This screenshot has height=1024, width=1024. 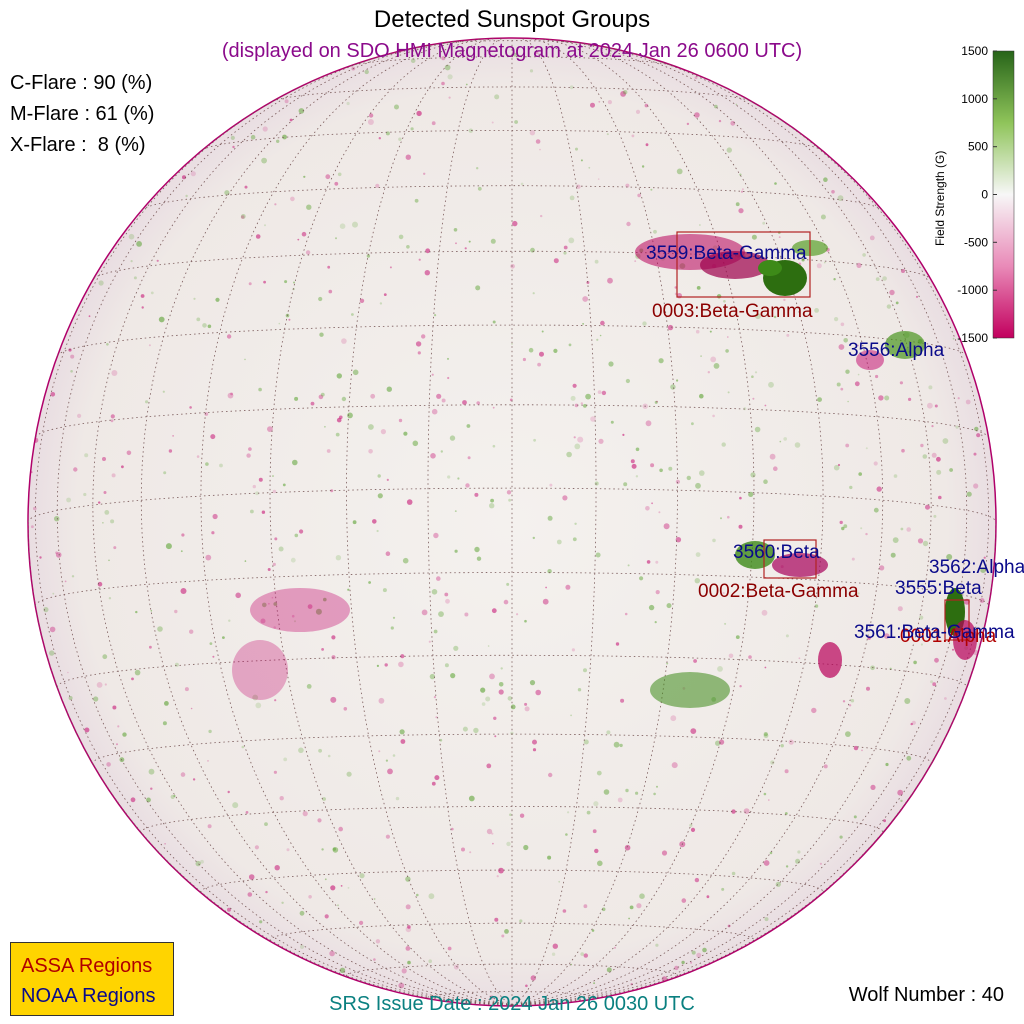 What do you see at coordinates (776, 552) in the screenshot?
I see `noaa-label-3560: 3560:Beta` at bounding box center [776, 552].